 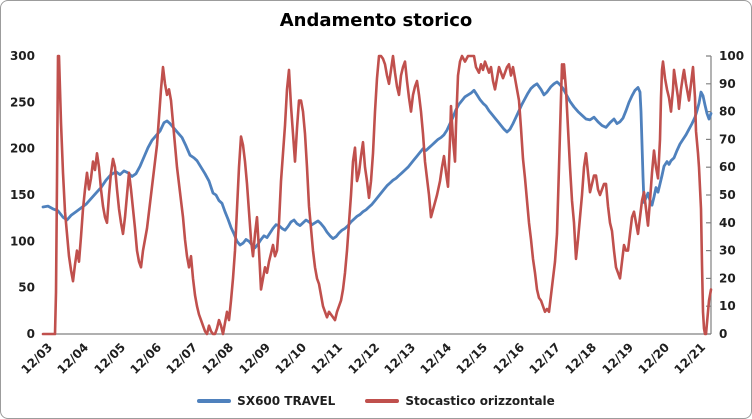 What do you see at coordinates (727, 223) in the screenshot?
I see `right-axis-label: 40` at bounding box center [727, 223].